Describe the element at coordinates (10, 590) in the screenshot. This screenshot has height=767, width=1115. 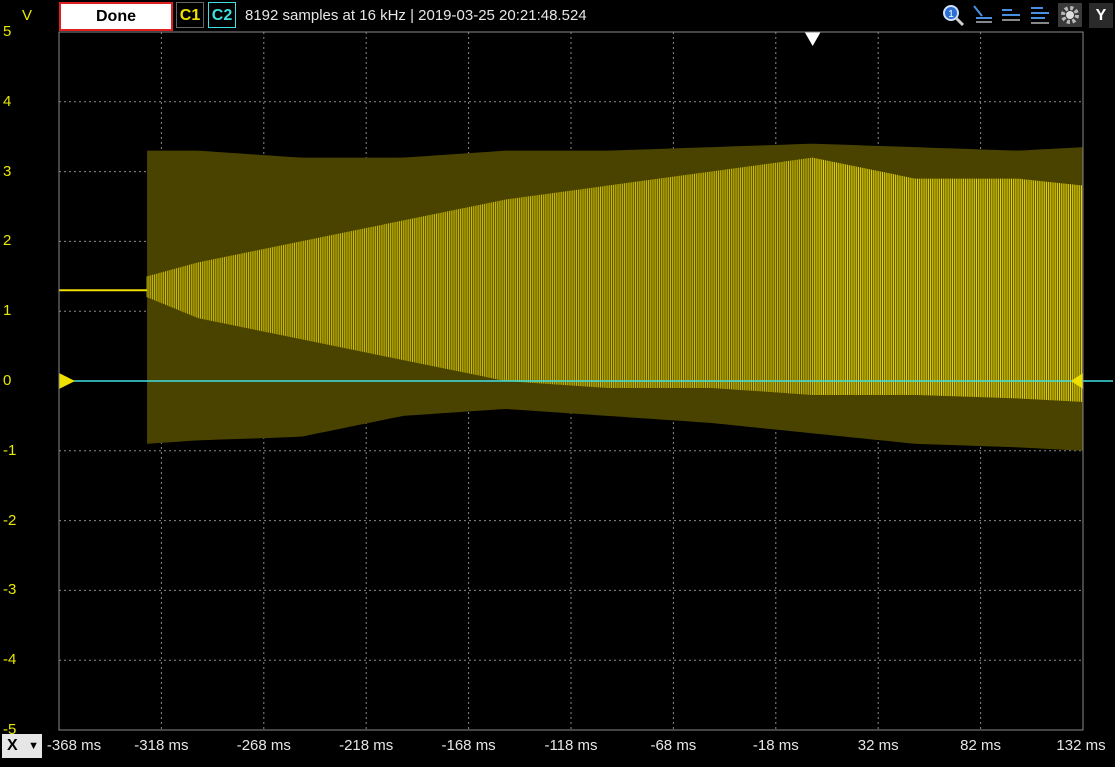
I see `y-tick-label: -3` at that location.